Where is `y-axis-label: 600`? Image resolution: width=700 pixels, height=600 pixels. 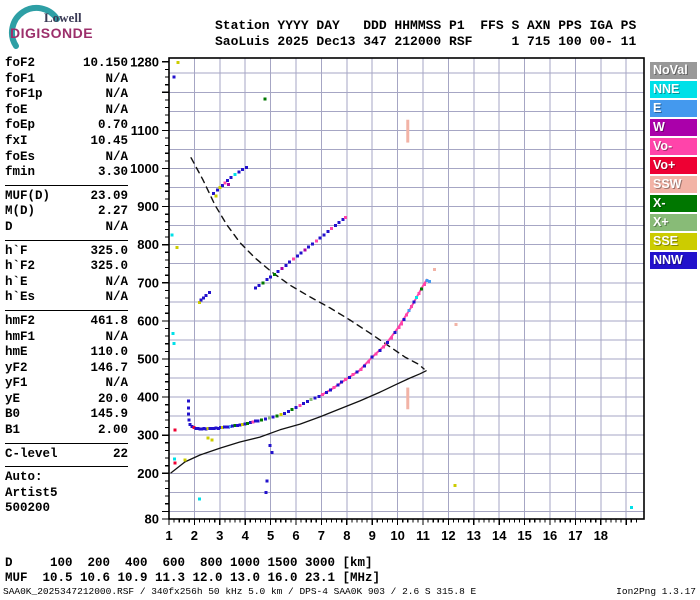 y-axis-label: 600 is located at coordinates (148, 320).